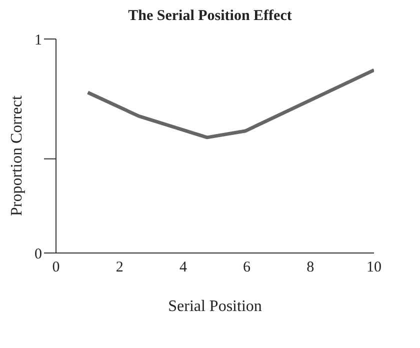 This screenshot has height=348, width=420. I want to click on line-series, so click(230, 104).